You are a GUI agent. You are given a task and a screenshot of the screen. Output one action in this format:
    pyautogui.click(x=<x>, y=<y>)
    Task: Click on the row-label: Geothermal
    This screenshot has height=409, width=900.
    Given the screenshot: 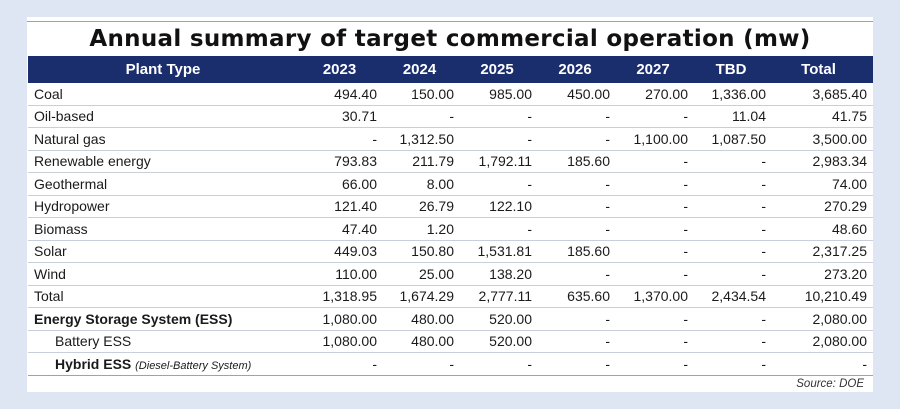 What is the action you would take?
    pyautogui.click(x=71, y=183)
    